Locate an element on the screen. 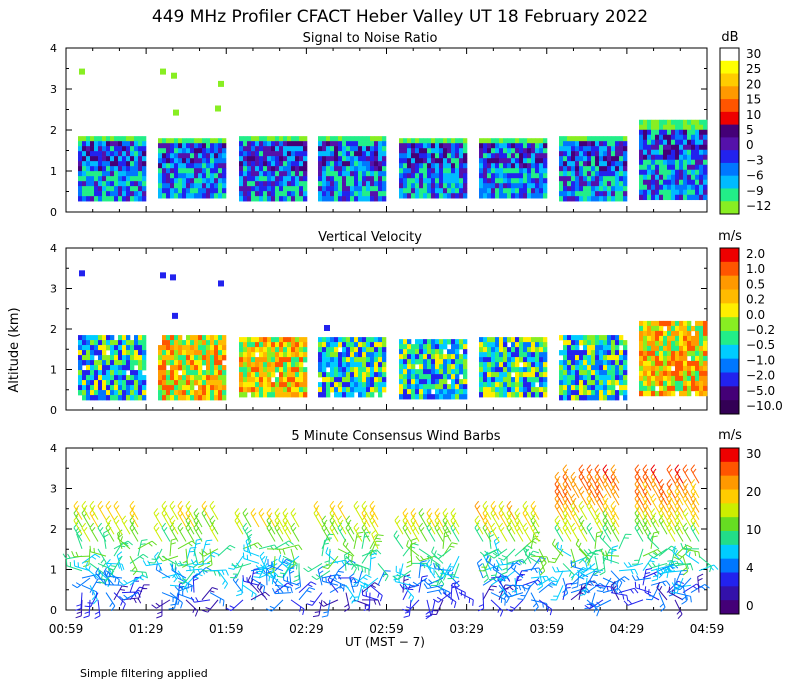 The height and width of the screenshot is (700, 800). colorbar-swatch is located at coordinates (729, 496).